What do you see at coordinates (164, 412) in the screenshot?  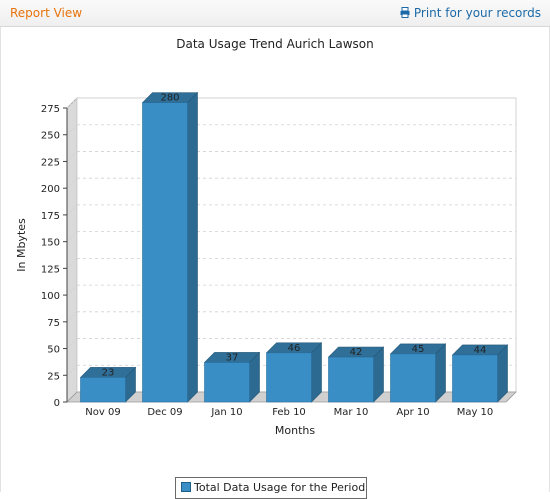 I see `x-tick-label: Dec 09` at bounding box center [164, 412].